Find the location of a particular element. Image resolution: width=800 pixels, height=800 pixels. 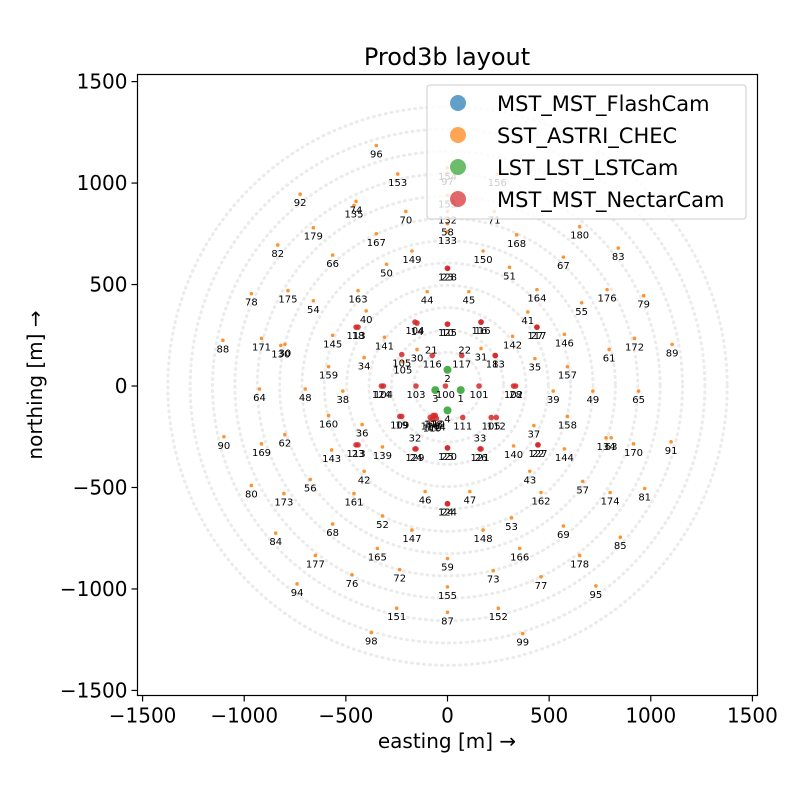

telescope-label-98: 98 is located at coordinates (371, 642).